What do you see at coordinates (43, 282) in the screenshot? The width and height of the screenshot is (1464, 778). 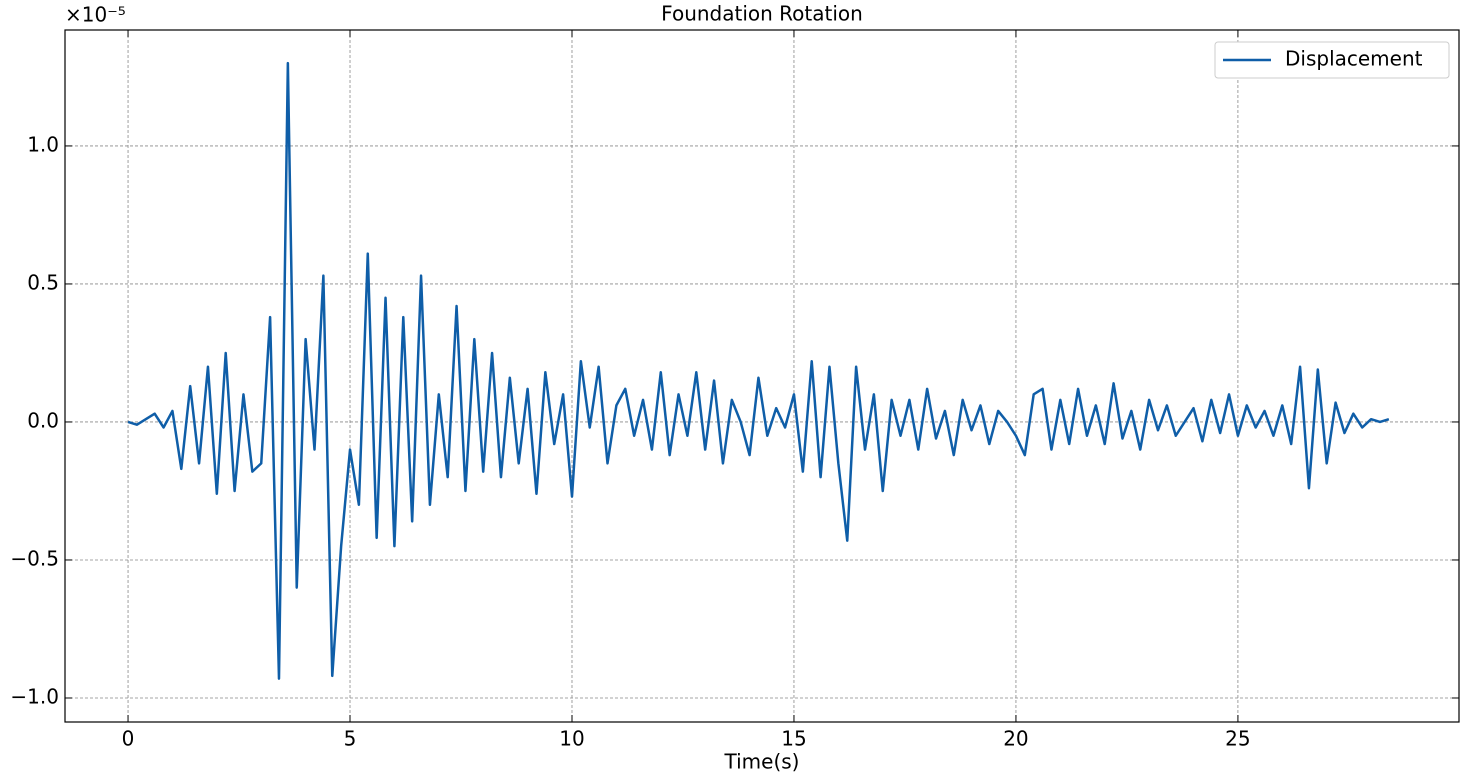 I see `y-tick-label: 0.5` at bounding box center [43, 282].